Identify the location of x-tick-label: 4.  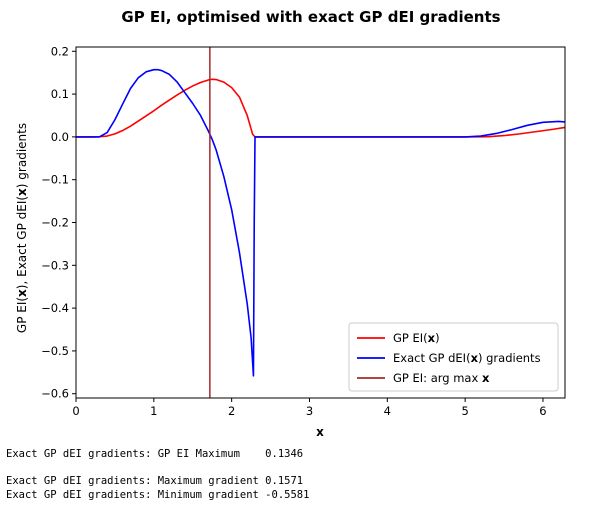
(387, 411).